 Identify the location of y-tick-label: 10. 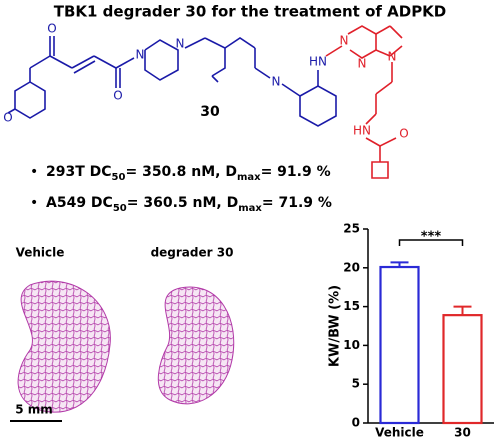
(351, 345).